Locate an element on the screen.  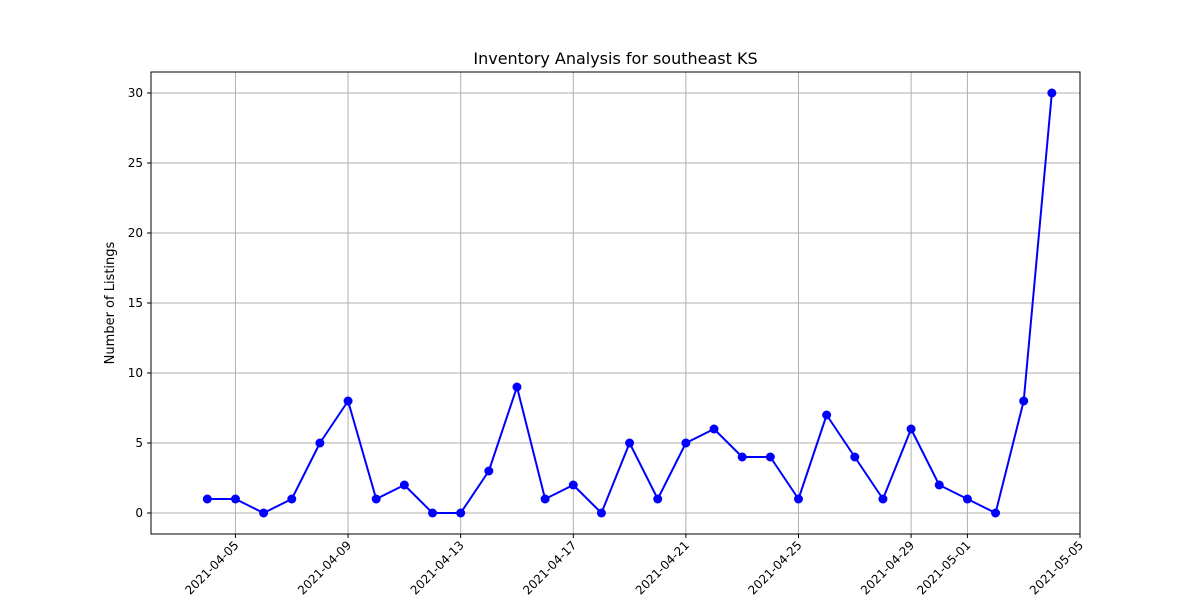
y-tick-label: 0 is located at coordinates (139, 513).